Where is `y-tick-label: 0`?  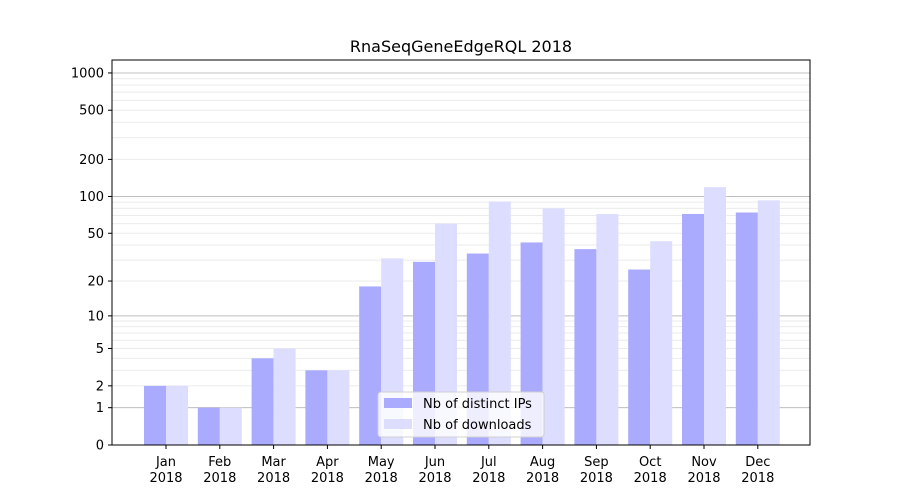 y-tick-label: 0 is located at coordinates (100, 446).